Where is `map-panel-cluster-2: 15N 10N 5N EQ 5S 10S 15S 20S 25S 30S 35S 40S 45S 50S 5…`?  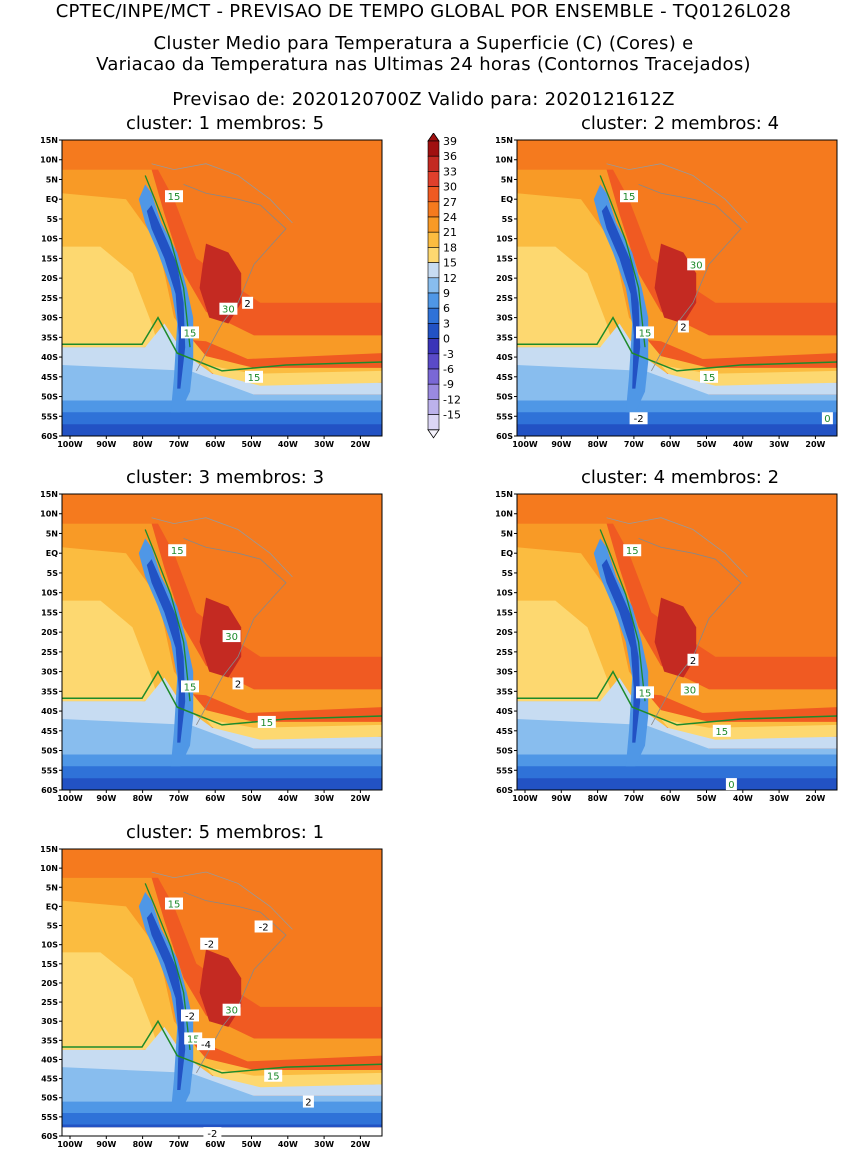
map-panel-cluster-2: 15N 10N 5N EQ 5S 10S 15S 20S 25S 30S 35S 40S 45S 50S 5… is located at coordinates (662, 297).